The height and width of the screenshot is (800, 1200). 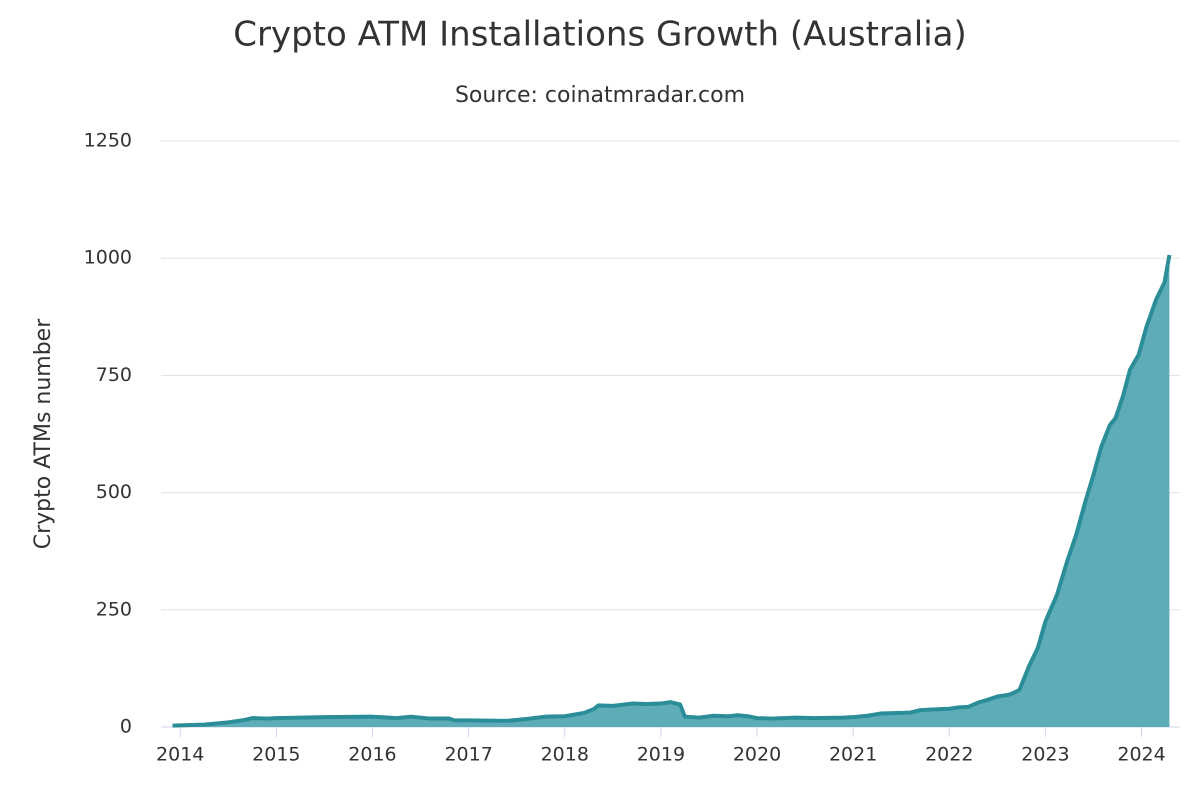 I want to click on y-tick-label: 250, so click(x=114, y=609).